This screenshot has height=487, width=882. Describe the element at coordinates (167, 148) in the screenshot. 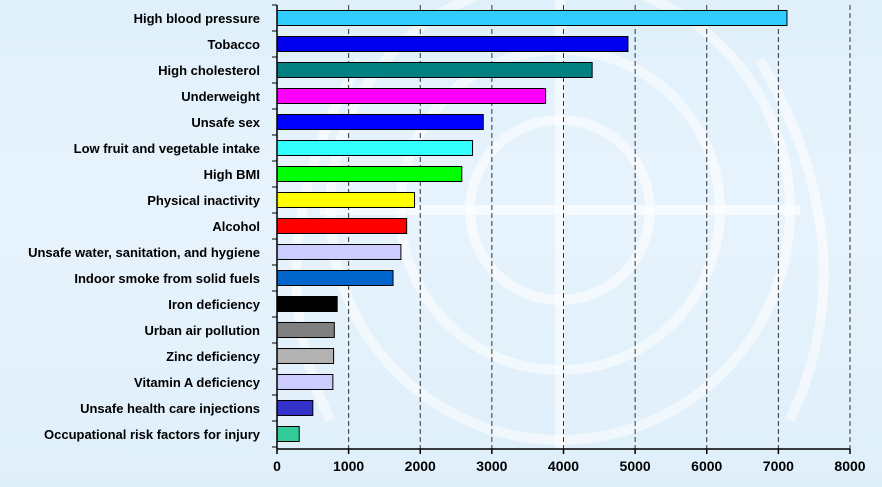

I see `category-label-6: Low fruit and vegetable intake` at that location.